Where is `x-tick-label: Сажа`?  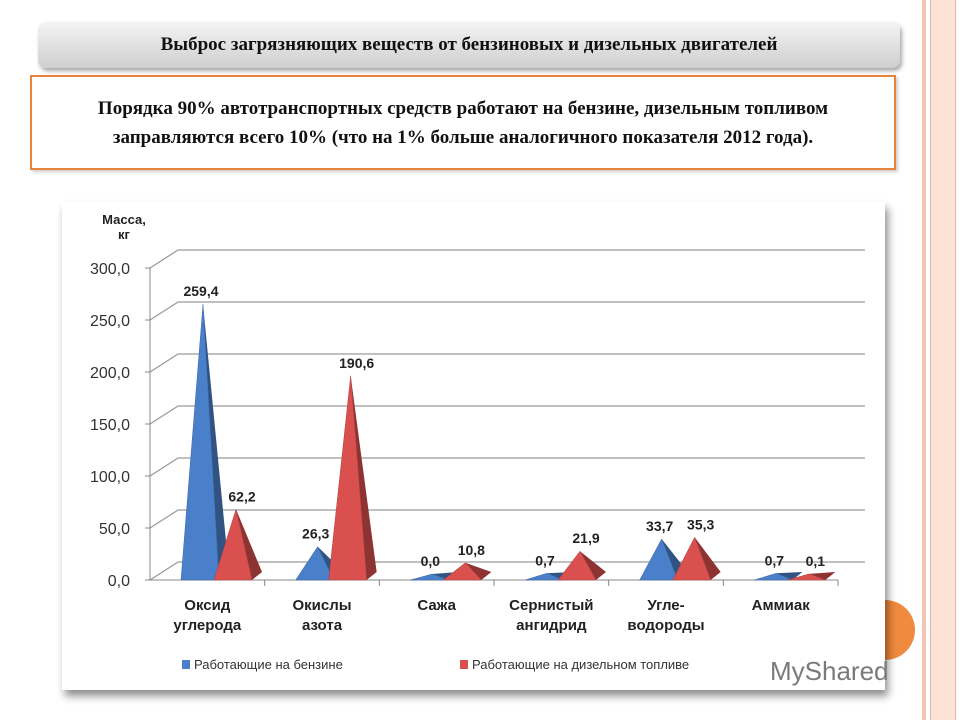 x-tick-label: Сажа is located at coordinates (436, 605).